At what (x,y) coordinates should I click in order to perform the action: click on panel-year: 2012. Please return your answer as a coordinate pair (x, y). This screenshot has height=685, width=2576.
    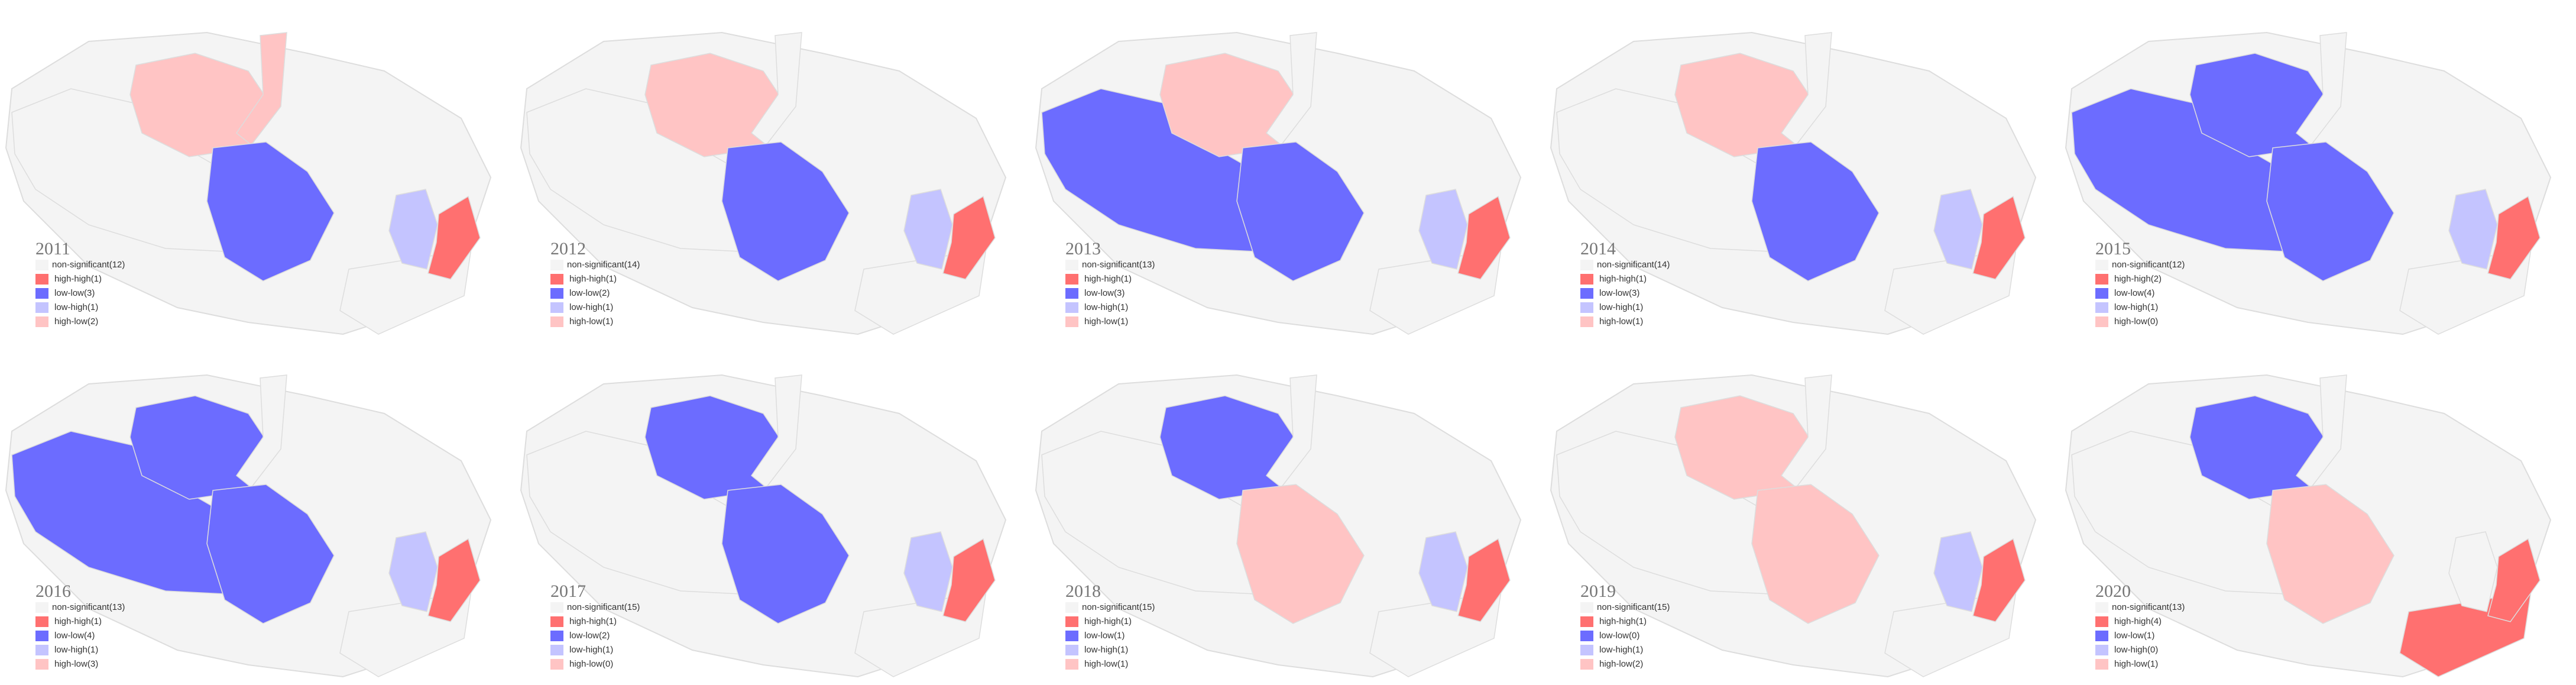
    Looking at the image, I should click on (568, 249).